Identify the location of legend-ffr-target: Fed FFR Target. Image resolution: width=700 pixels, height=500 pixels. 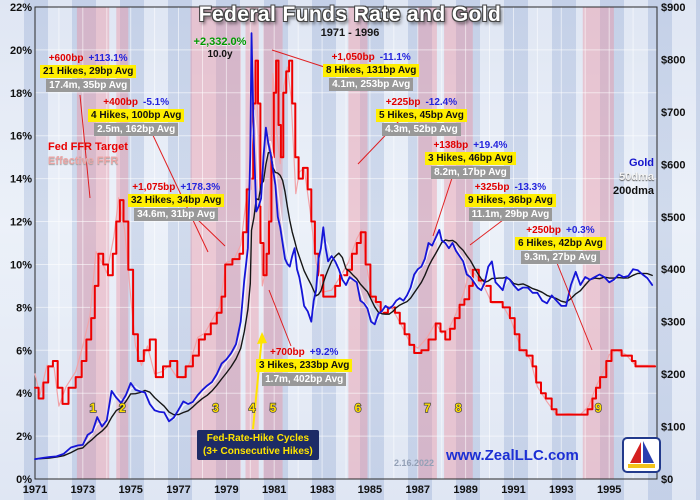
(88, 147).